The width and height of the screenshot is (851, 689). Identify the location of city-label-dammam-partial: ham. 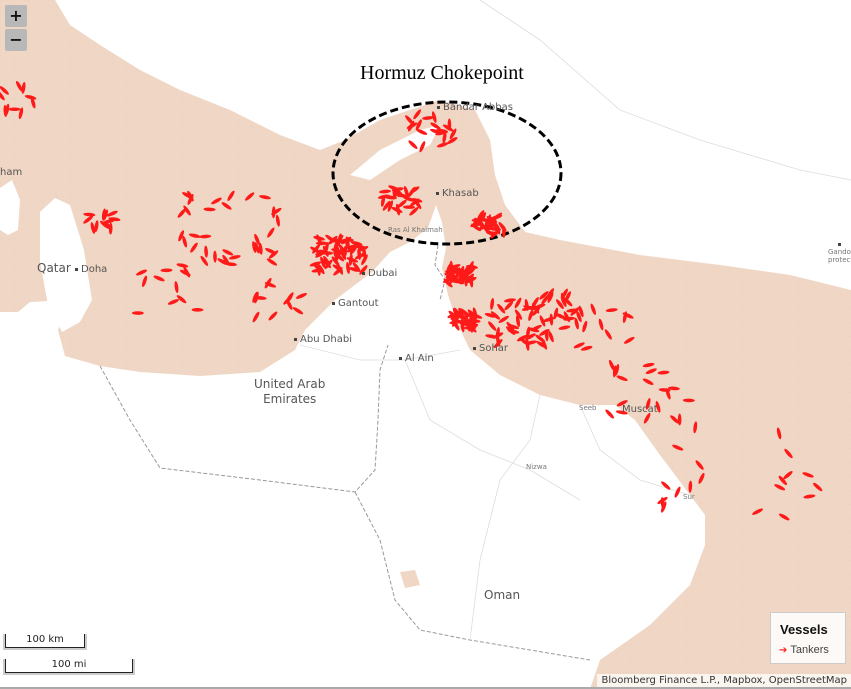
(11, 172).